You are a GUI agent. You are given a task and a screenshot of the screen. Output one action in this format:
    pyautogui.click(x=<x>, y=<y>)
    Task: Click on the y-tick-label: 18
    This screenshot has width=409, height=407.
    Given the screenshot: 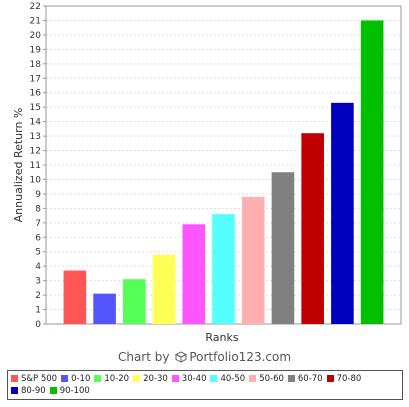 What is the action you would take?
    pyautogui.click(x=36, y=65)
    